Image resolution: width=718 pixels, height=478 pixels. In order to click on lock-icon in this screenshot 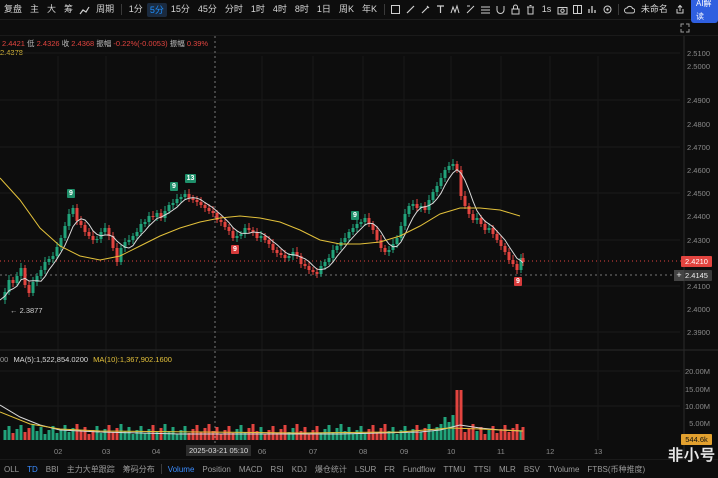, I will do `click(515, 10)`.